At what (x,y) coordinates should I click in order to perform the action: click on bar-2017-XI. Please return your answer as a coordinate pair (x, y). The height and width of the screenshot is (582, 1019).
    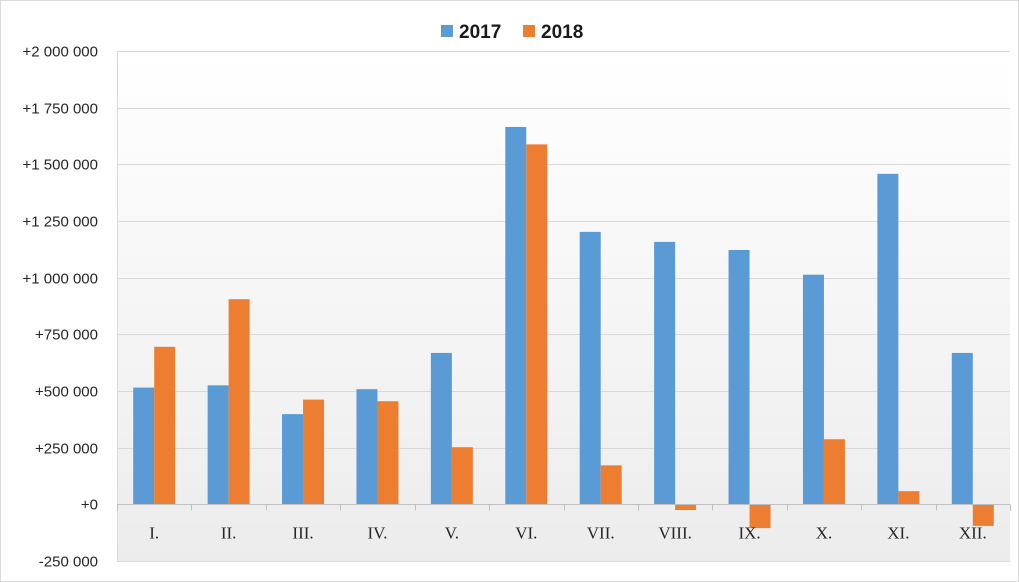
    Looking at the image, I should click on (888, 339).